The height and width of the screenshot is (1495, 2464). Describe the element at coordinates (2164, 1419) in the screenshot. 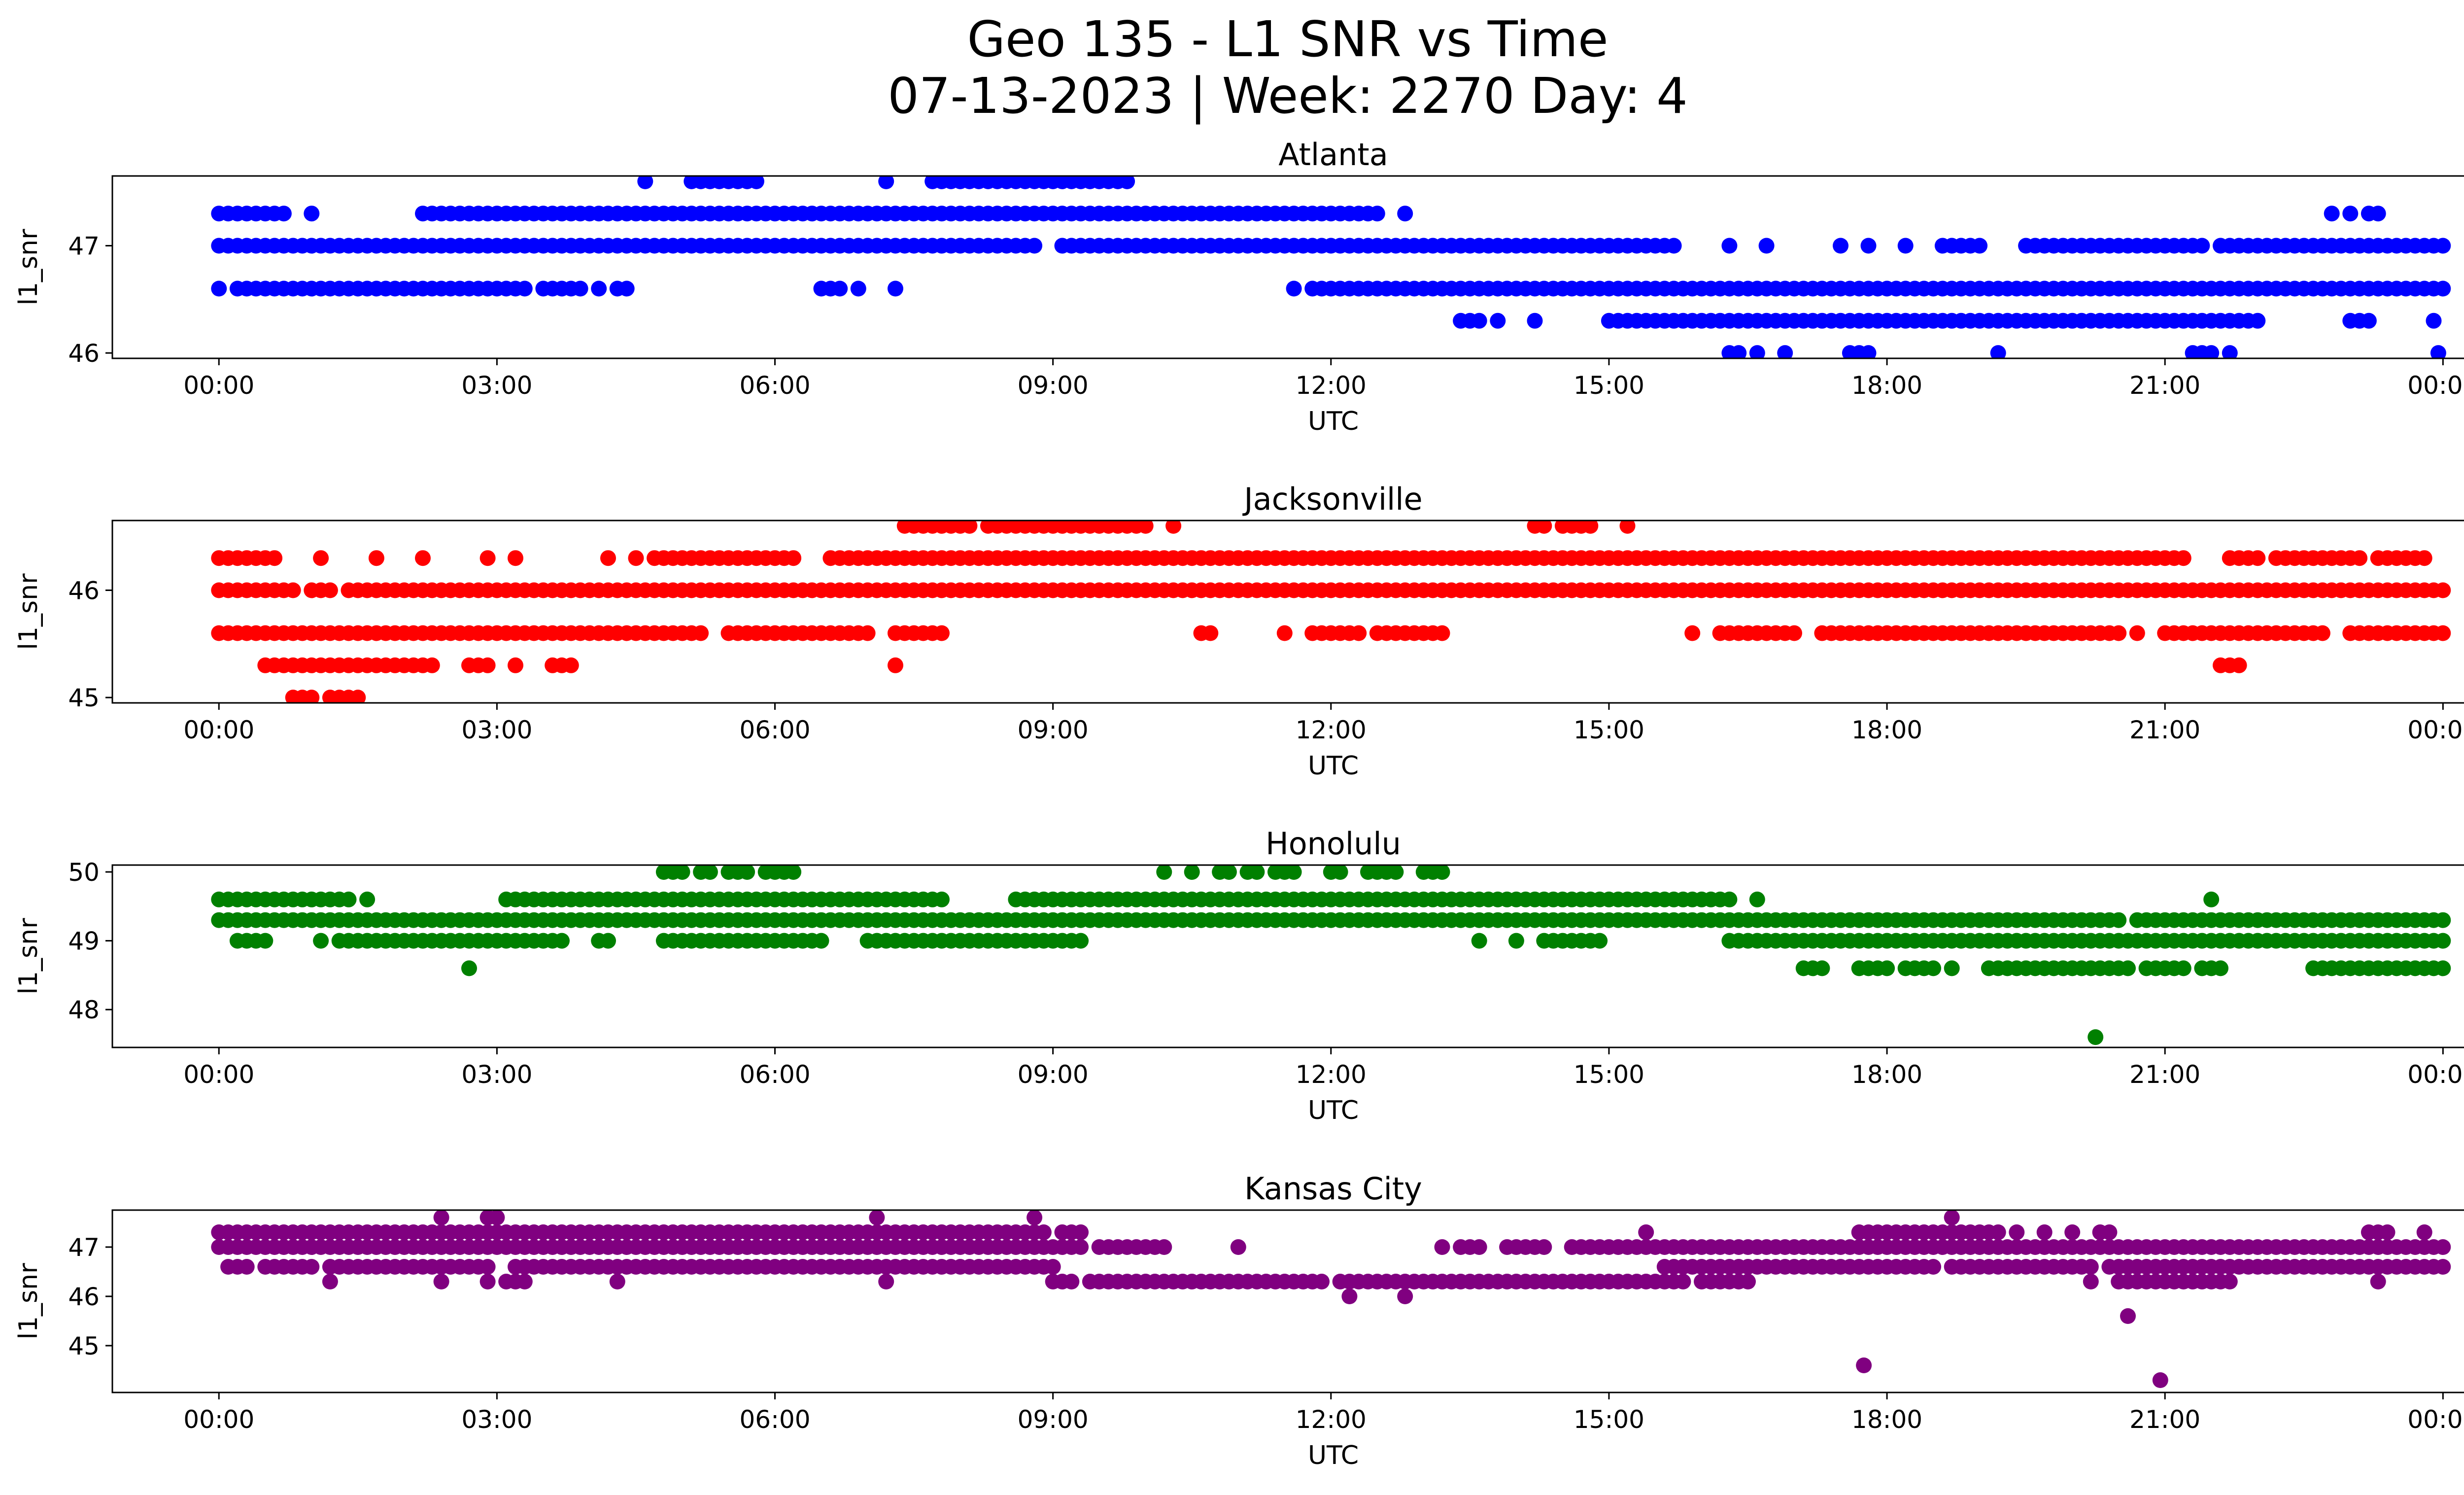

I see `x-tick-label: 21:00` at that location.